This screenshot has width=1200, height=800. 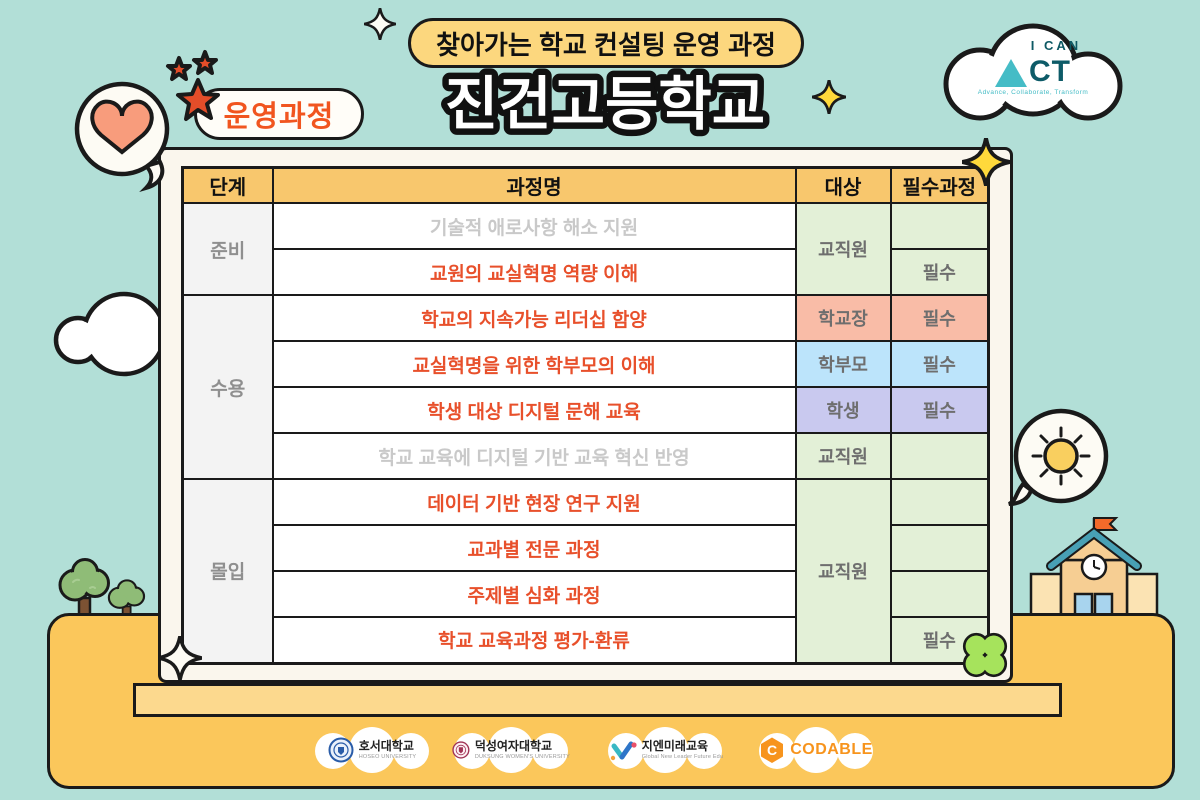 What do you see at coordinates (985, 655) in the screenshot?
I see `clover-icon` at bounding box center [985, 655].